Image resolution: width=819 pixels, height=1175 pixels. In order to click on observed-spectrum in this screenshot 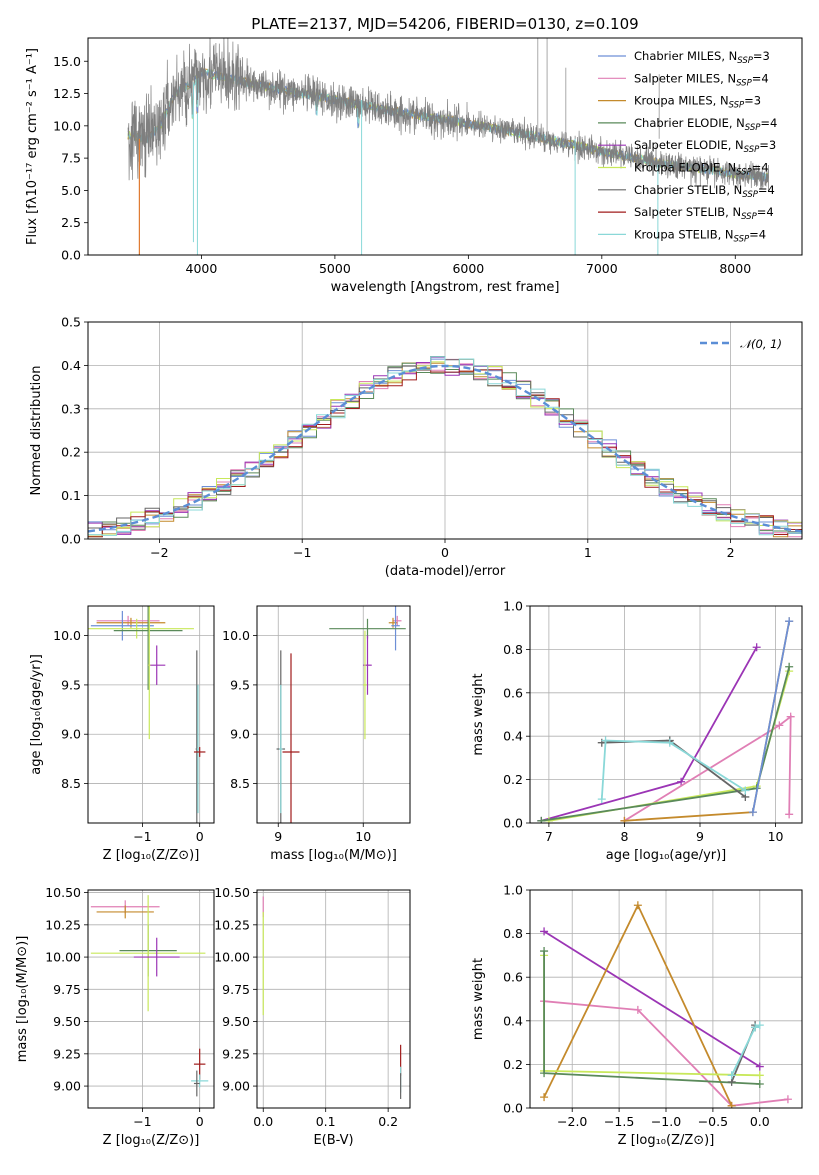, I will do `click(448, 115)`.